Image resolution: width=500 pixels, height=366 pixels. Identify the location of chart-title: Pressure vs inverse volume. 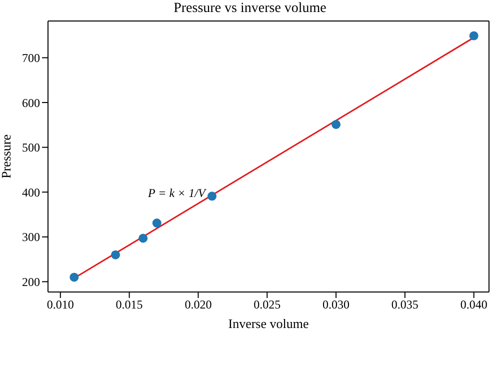
(250, 9).